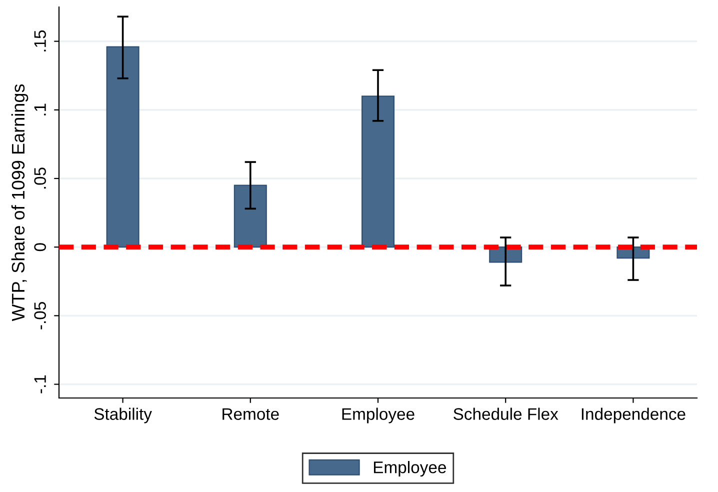 The height and width of the screenshot is (492, 718). What do you see at coordinates (250, 414) in the screenshot?
I see `x-tick-label: Remote` at bounding box center [250, 414].